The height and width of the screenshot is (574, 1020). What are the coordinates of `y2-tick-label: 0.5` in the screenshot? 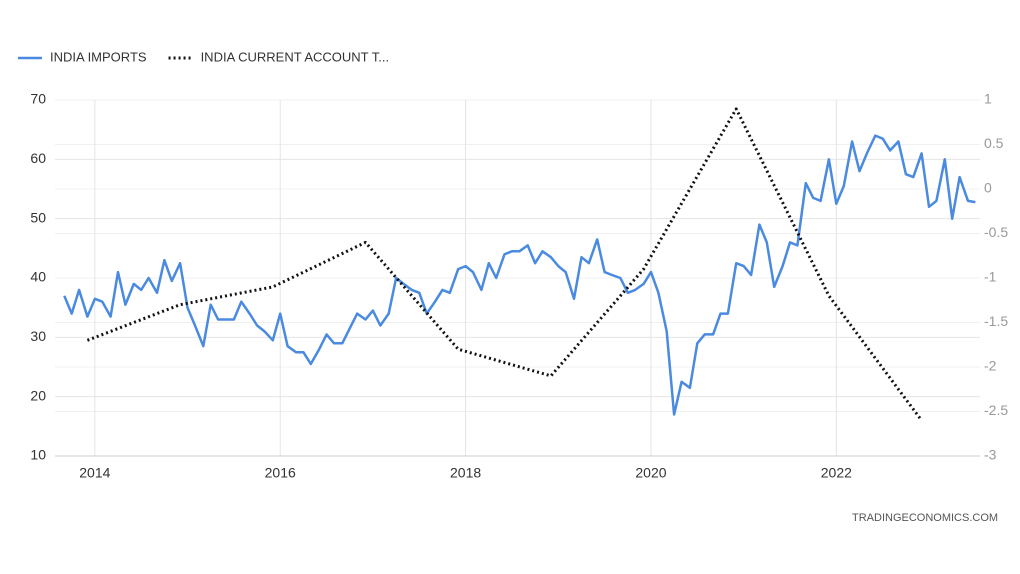 It's located at (994, 143).